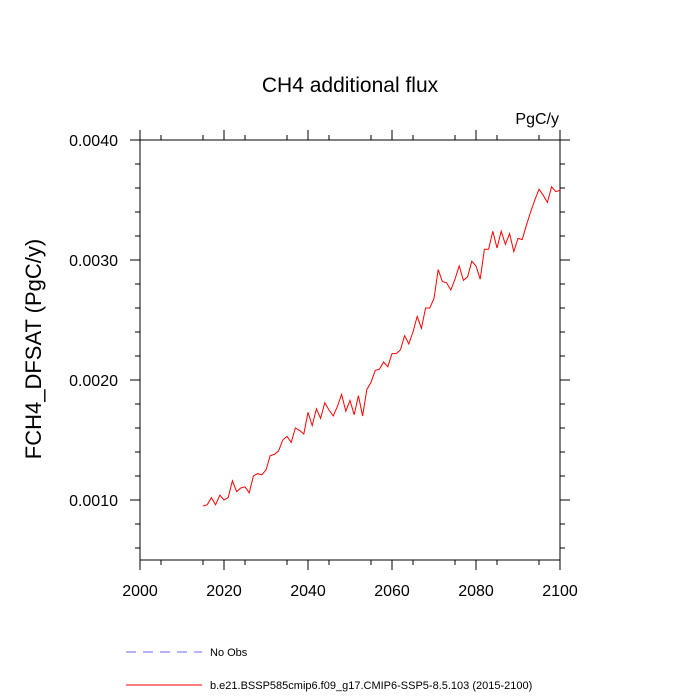 The image size is (700, 700). Describe the element at coordinates (93, 501) in the screenshot. I see `y-tick-label: 0.0010` at that location.